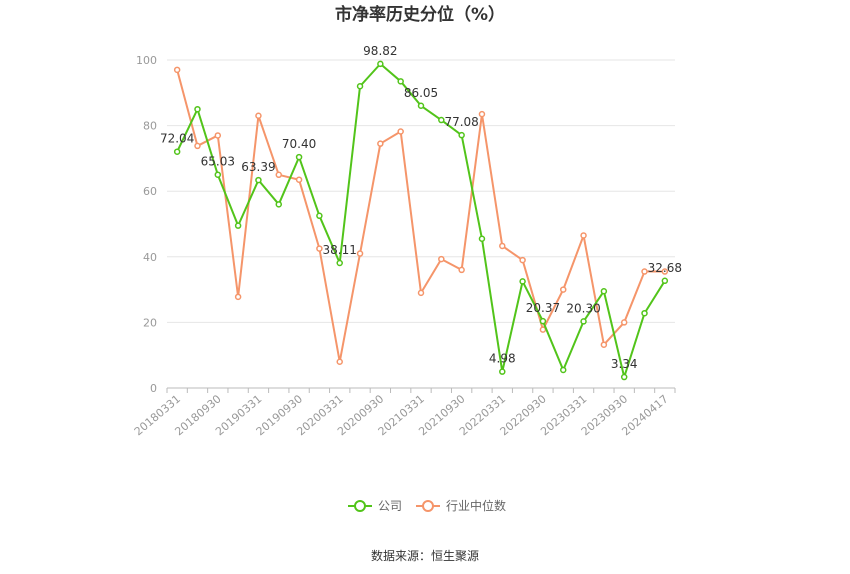 The height and width of the screenshot is (574, 850). What do you see at coordinates (150, 257) in the screenshot?
I see `y-tick-label: 40` at bounding box center [150, 257].